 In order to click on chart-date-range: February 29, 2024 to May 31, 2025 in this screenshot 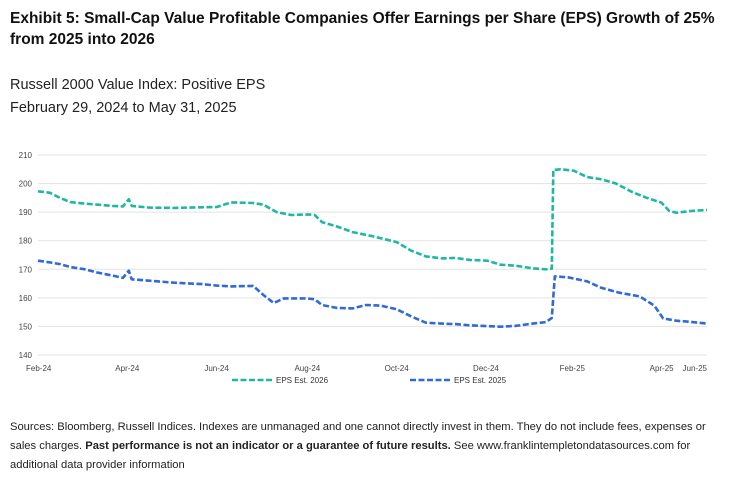, I will do `click(123, 108)`.